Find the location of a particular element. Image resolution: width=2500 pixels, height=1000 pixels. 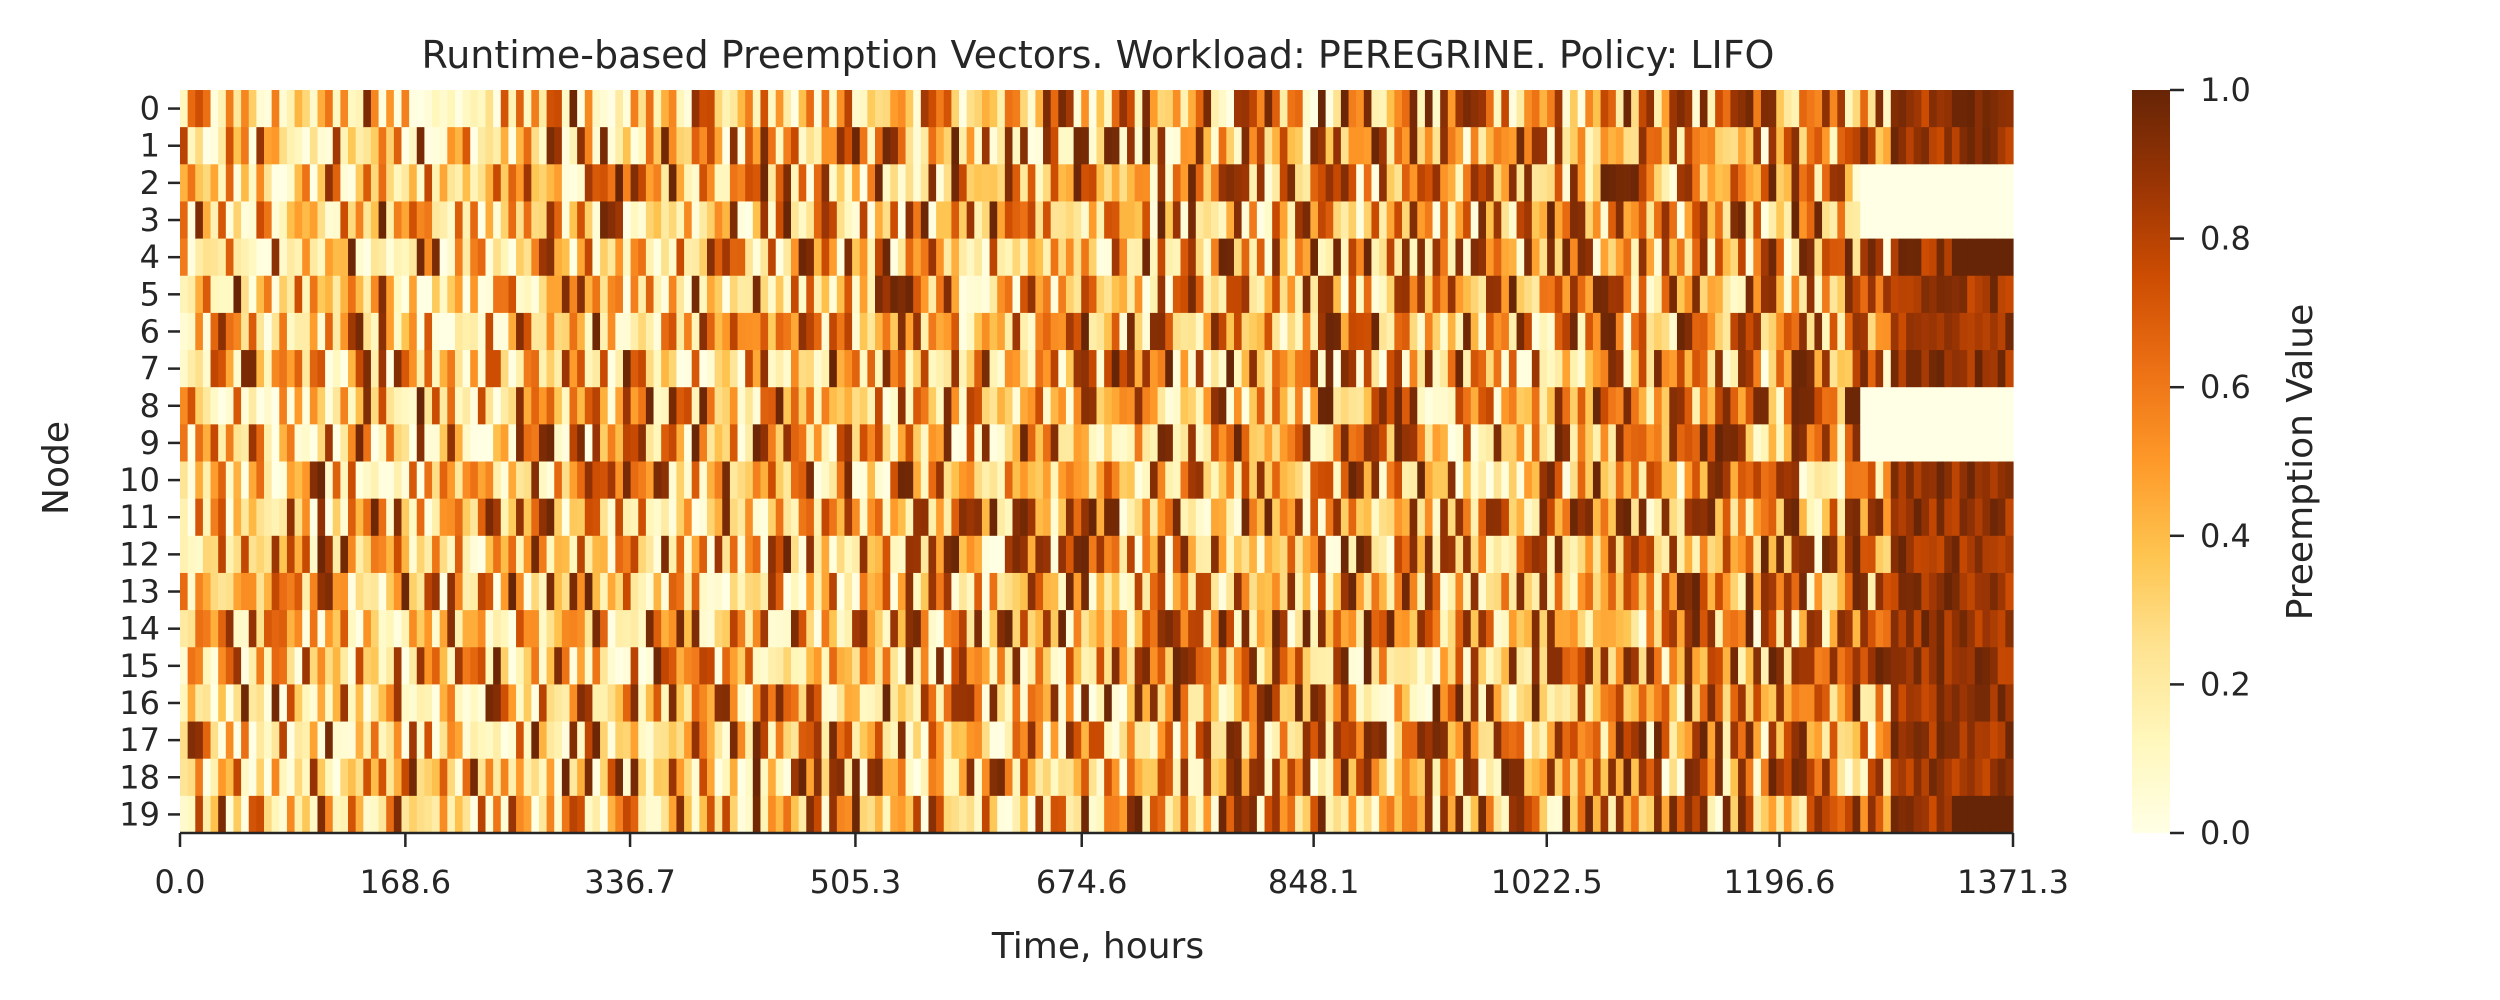

y-tick-label: 6 is located at coordinates (150, 331).